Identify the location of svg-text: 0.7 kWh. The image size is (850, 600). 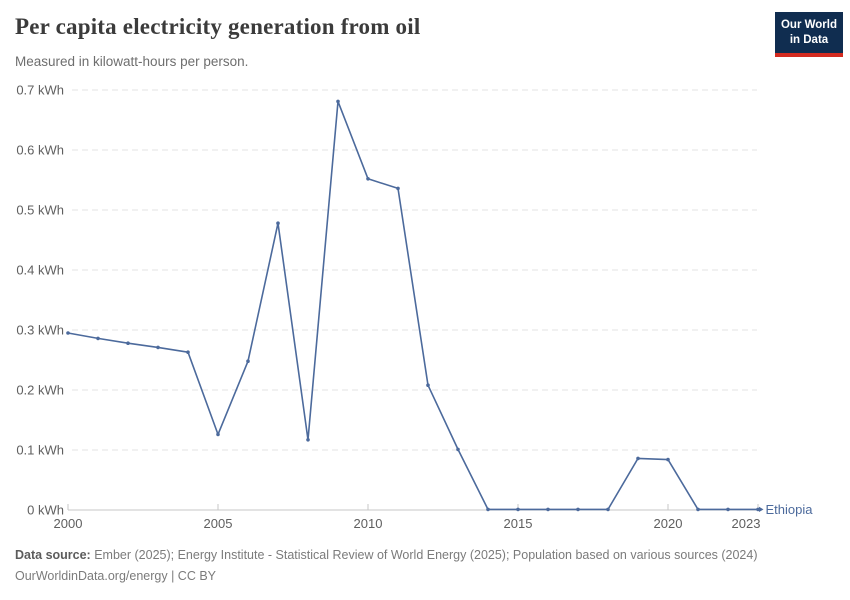
(40, 90).